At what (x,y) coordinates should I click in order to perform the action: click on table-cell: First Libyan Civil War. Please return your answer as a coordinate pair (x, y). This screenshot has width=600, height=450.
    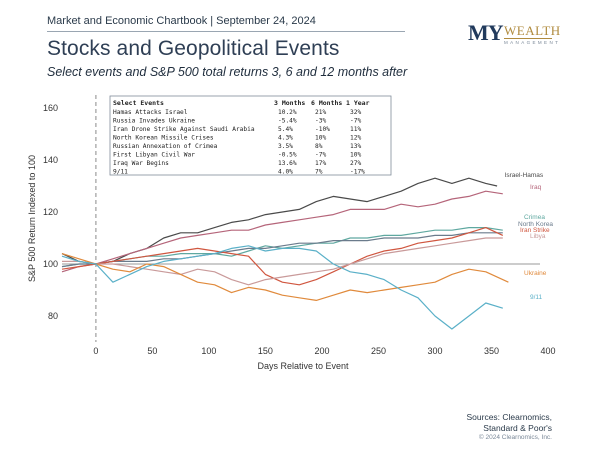
    Looking at the image, I should click on (154, 155).